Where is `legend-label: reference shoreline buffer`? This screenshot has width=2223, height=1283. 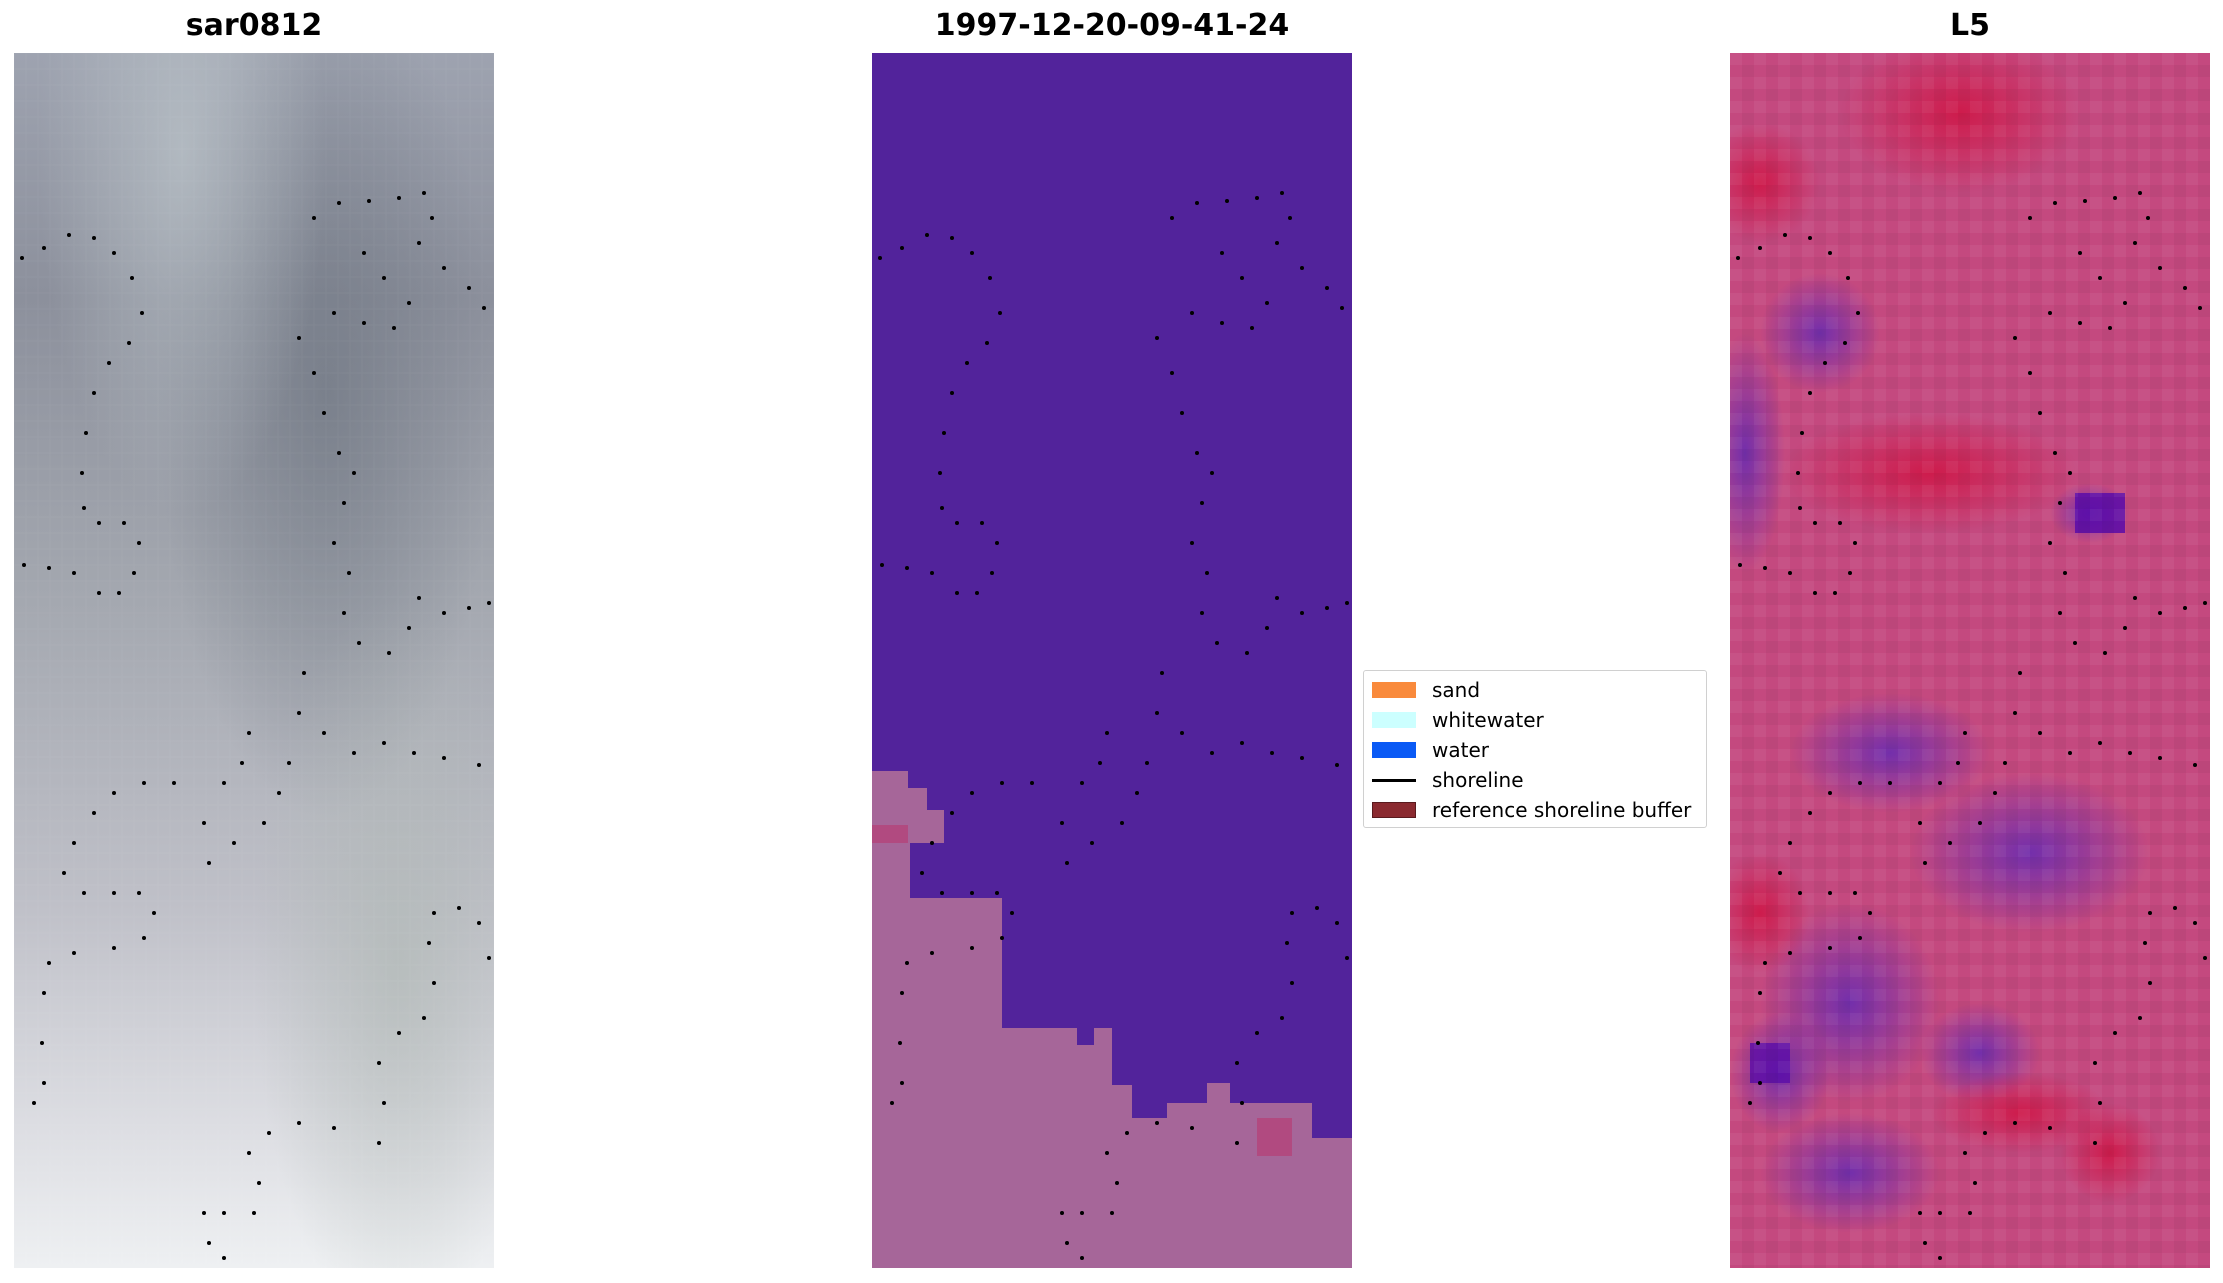
legend-label: reference shoreline buffer is located at coordinates (1562, 810).